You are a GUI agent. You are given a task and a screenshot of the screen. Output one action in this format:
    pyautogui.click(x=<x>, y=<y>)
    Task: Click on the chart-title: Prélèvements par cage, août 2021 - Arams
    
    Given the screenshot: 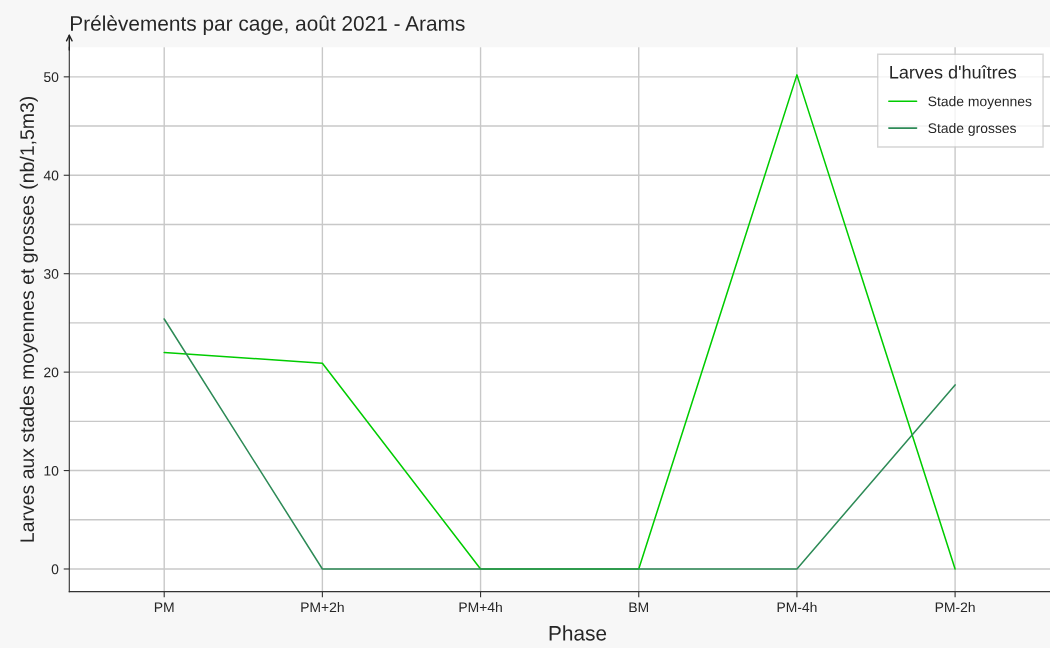 What is the action you would take?
    pyautogui.click(x=268, y=25)
    